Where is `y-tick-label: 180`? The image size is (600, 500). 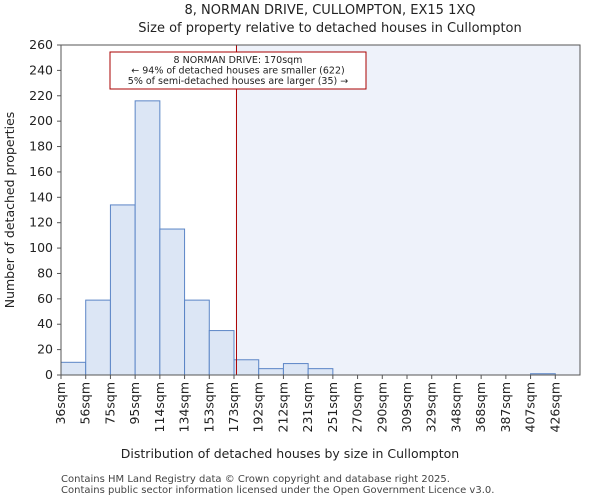
y-tick-label: 180 is located at coordinates (41, 146).